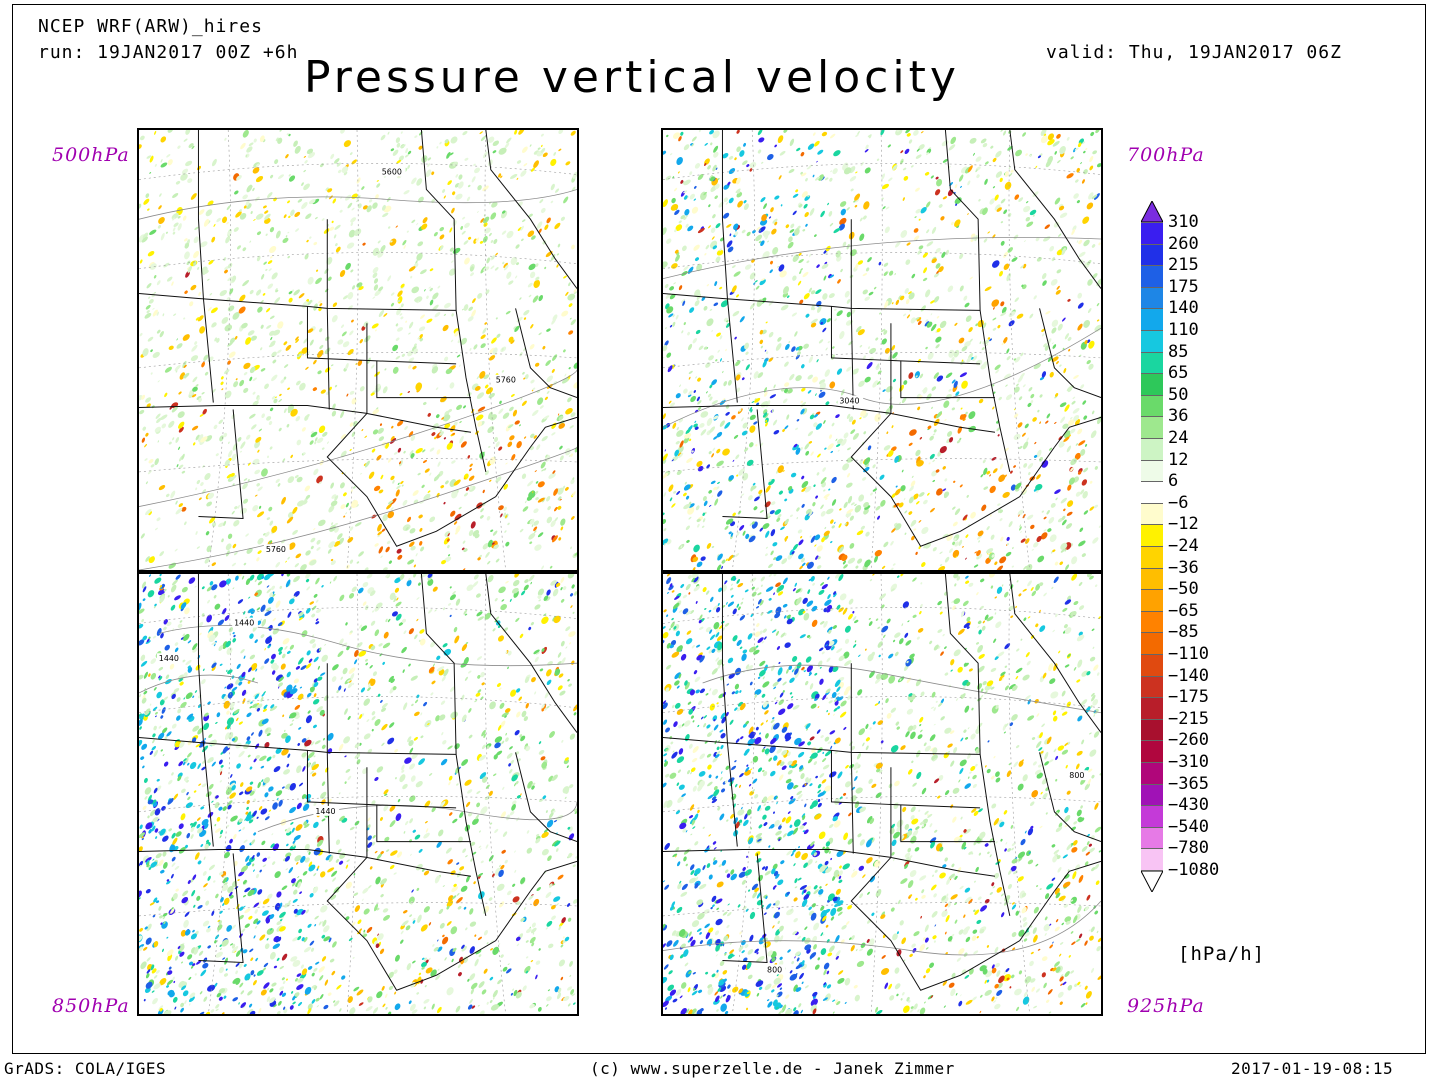 This screenshot has height=1080, width=1440. Describe the element at coordinates (1194, 52) in the screenshot. I see `valid-time: valid: Thu, 19JAN2017 06Z` at that location.